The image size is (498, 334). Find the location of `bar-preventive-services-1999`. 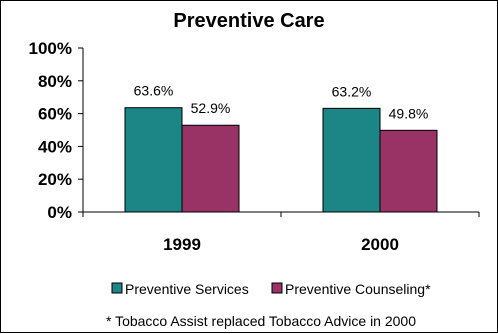

bar-preventive-services-1999 is located at coordinates (153, 160).